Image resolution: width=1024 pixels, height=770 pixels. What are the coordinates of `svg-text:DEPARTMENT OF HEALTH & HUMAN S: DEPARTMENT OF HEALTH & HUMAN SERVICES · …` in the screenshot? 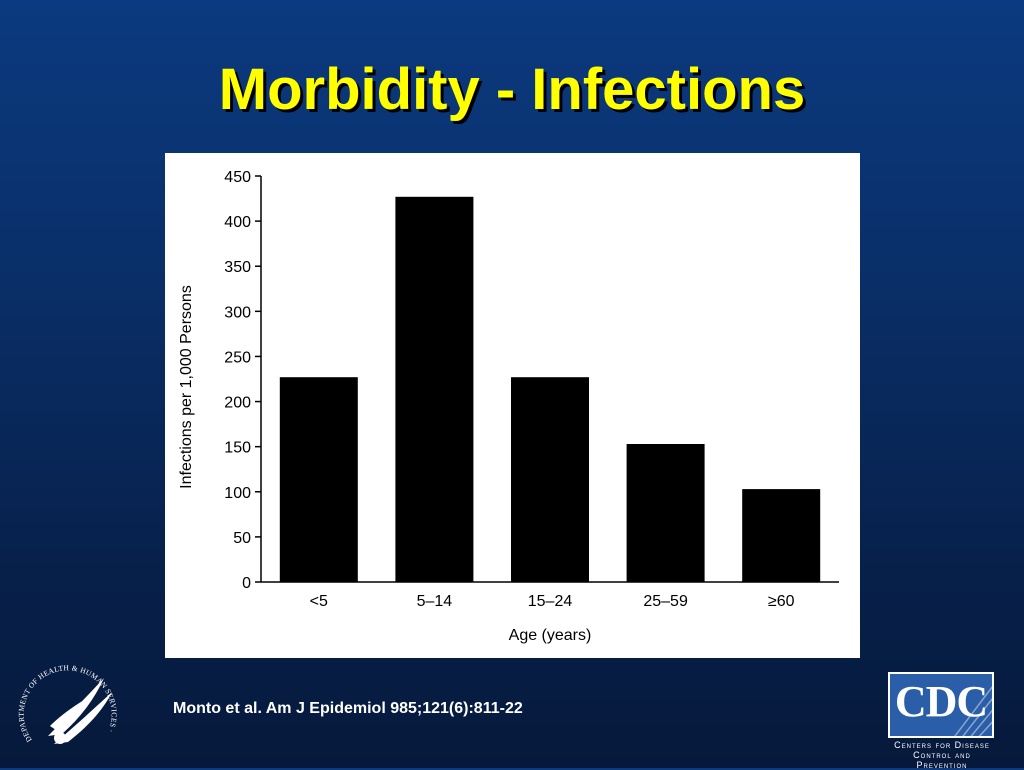 It's located at (66, 698).